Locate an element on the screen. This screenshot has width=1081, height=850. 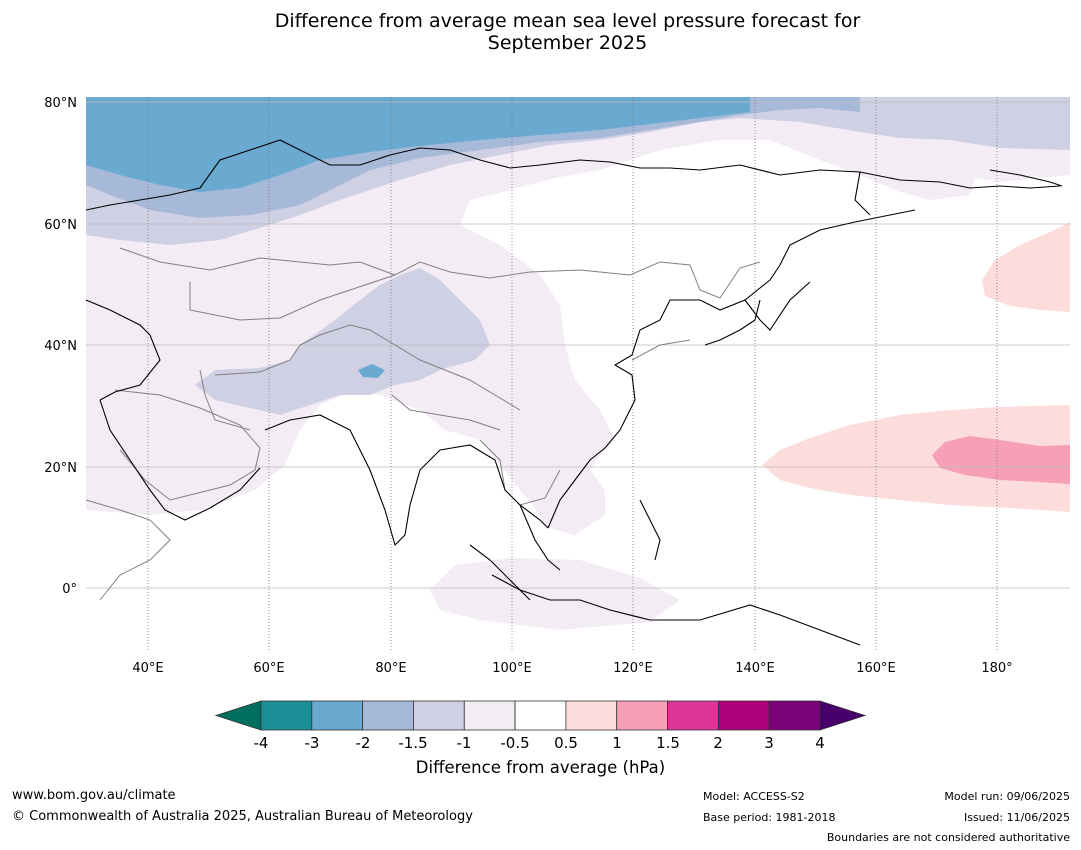
colorbar-title: Difference from average (hPa) is located at coordinates (540, 767).